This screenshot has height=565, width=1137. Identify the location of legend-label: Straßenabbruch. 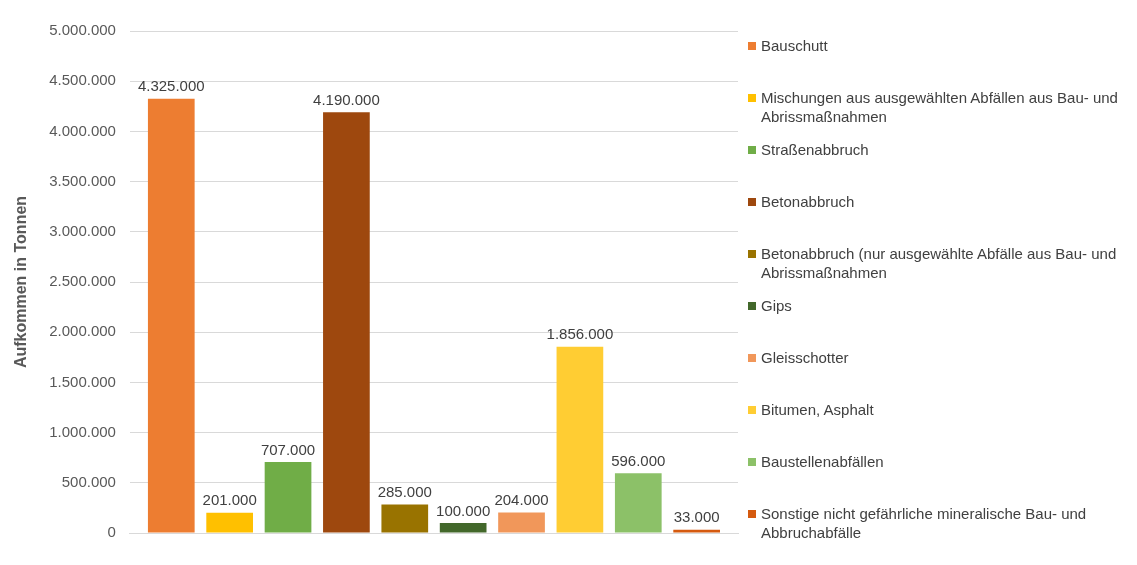
(815, 149).